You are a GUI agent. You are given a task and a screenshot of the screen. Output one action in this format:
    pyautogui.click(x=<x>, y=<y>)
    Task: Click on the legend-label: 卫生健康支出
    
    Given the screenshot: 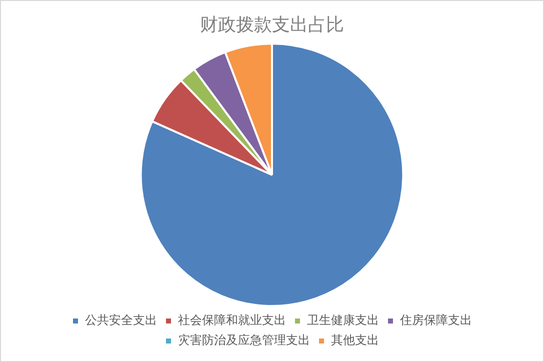 What is the action you would take?
    pyautogui.click(x=343, y=320)
    